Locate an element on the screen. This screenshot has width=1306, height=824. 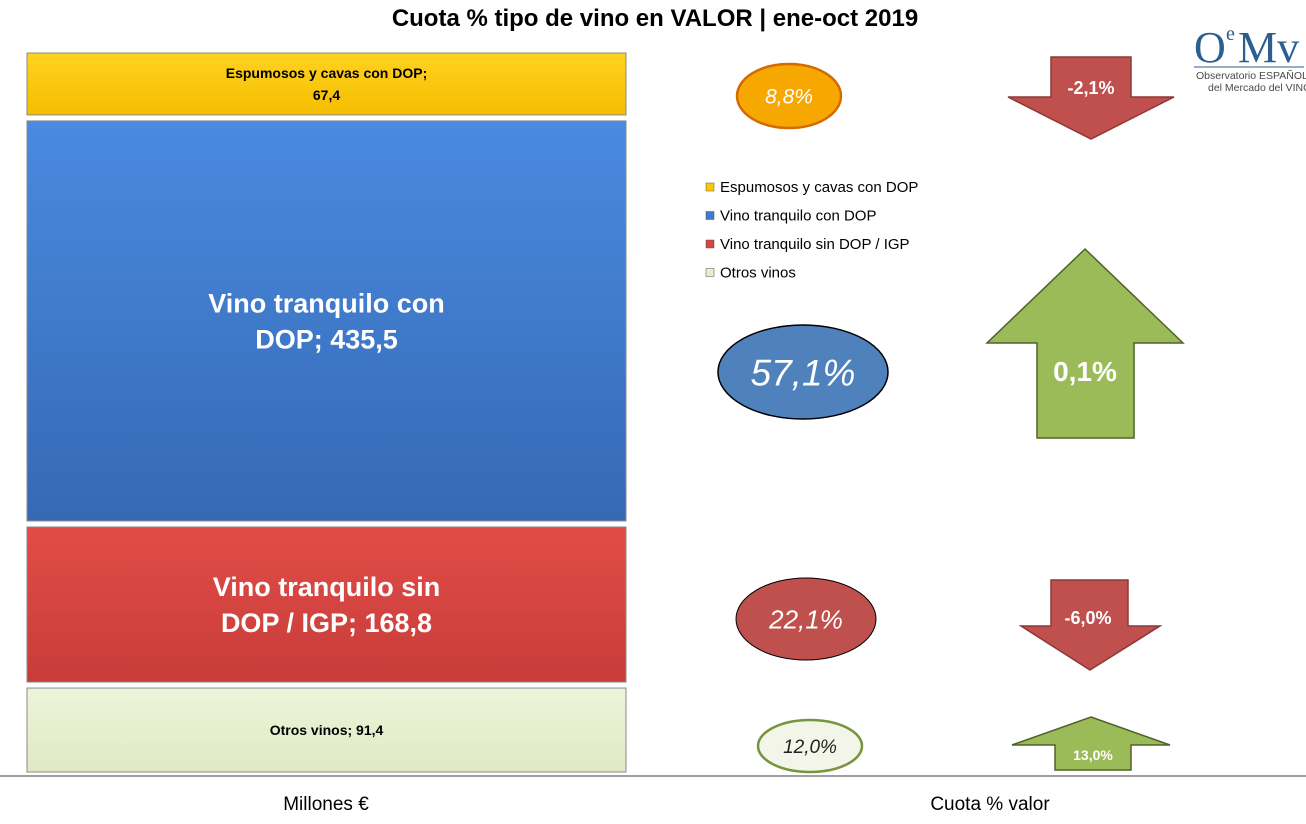
svg-text: Observatorio ESPAÑOL is located at coordinates (1251, 75).